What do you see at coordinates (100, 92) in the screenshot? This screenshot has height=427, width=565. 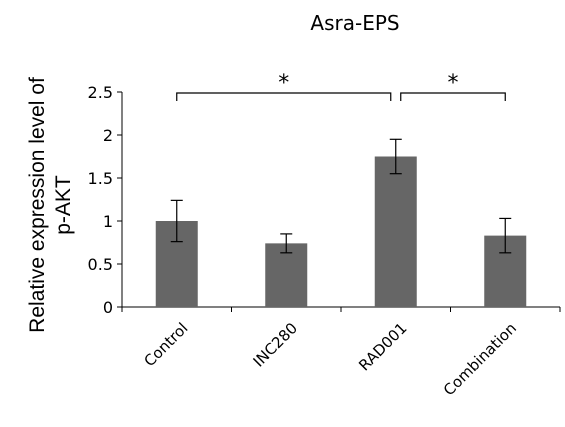 I see `y-tick-label: 2.5` at bounding box center [100, 92].